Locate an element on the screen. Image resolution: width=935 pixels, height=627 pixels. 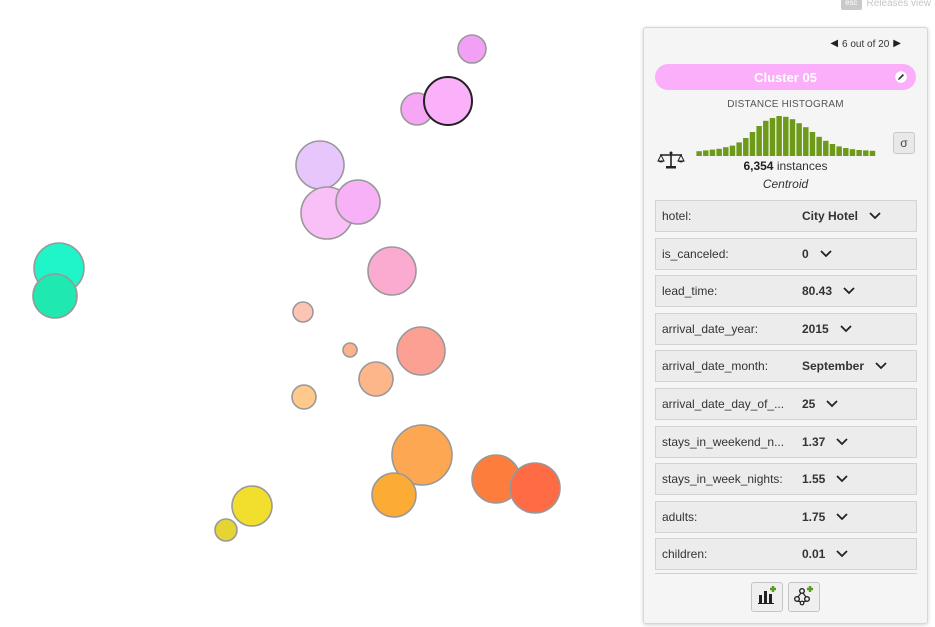
panel-actions is located at coordinates (785, 597).